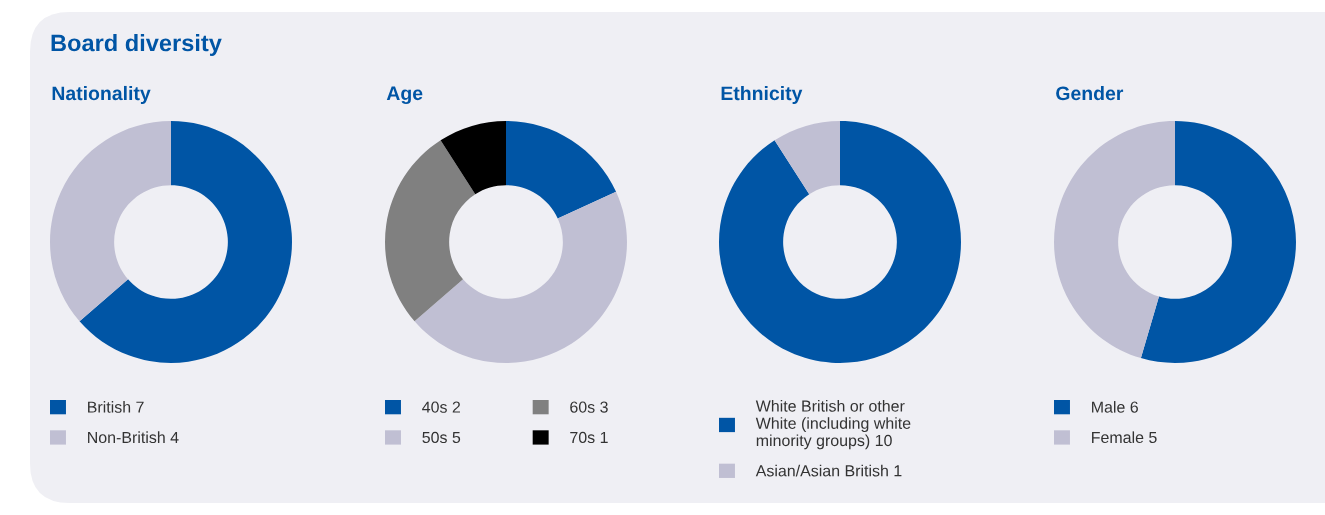  What do you see at coordinates (441, 407) in the screenshot?
I see `legend-label: 40s 2` at bounding box center [441, 407].